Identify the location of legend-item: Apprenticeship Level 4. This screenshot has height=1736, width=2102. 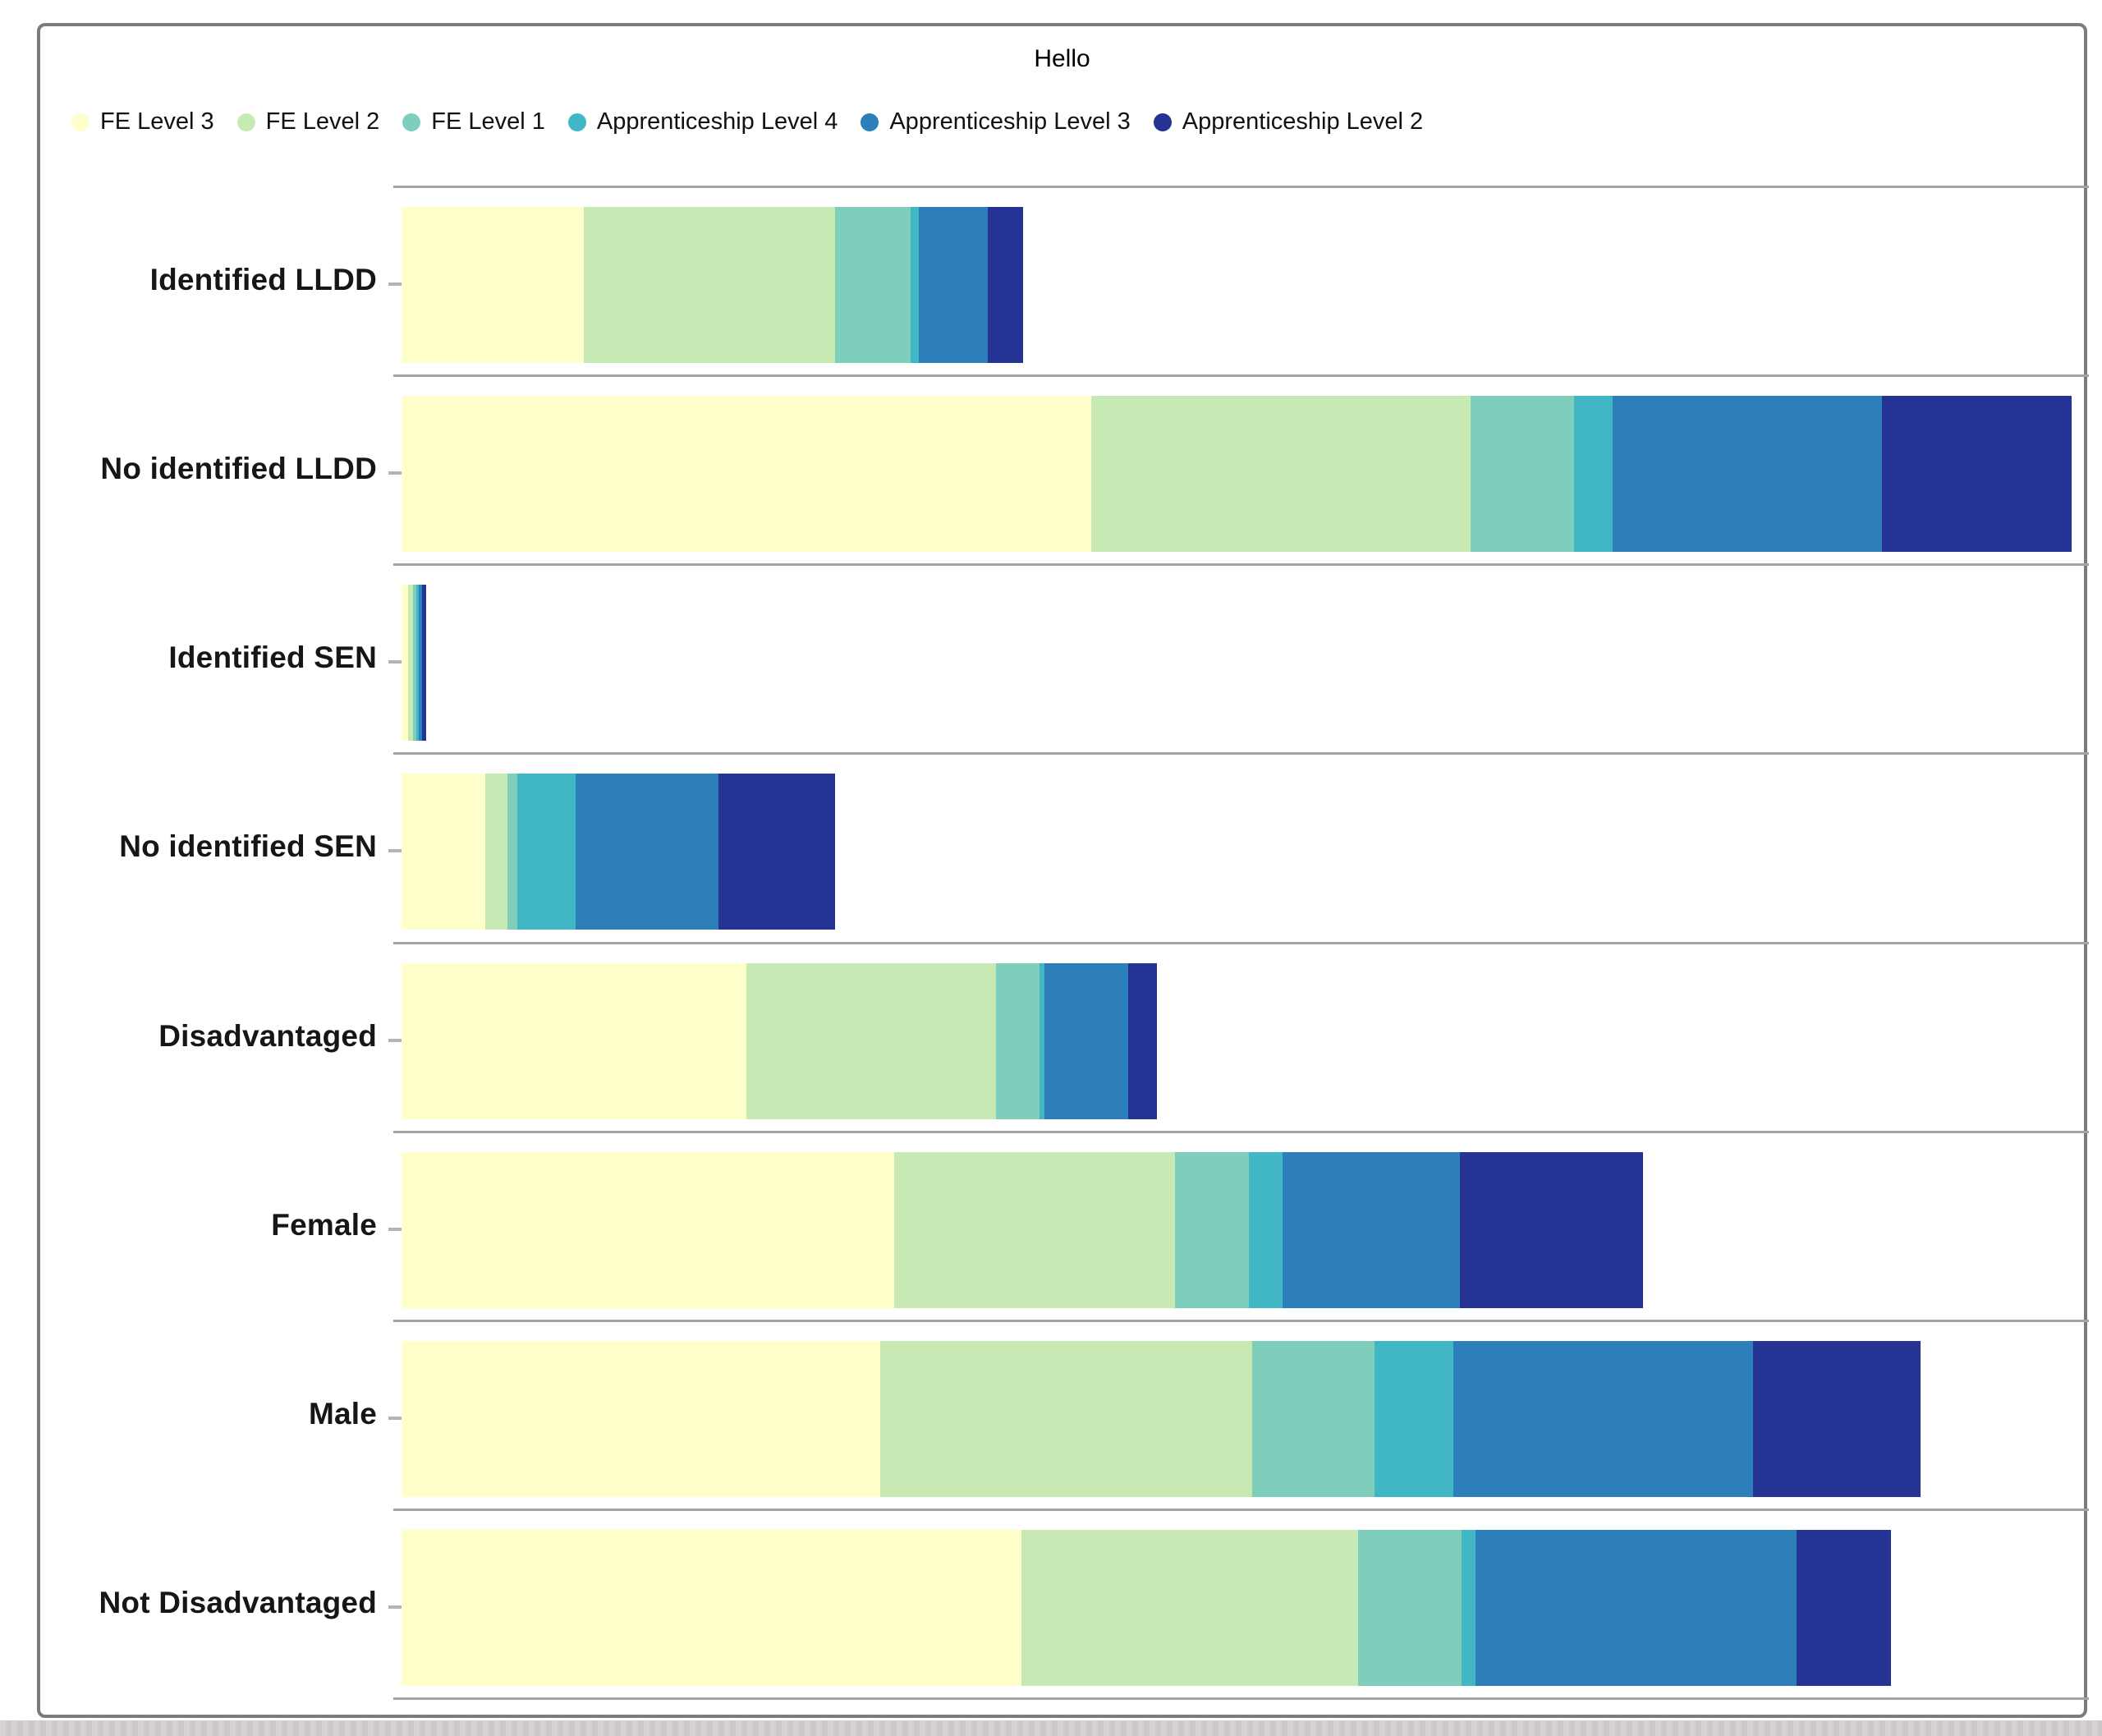
(702, 121).